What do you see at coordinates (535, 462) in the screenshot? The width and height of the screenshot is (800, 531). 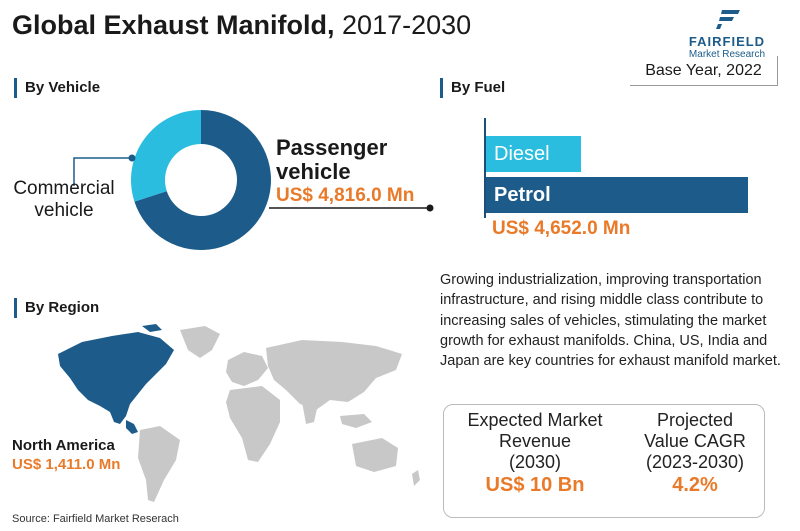 I see `stat-revenue-label-3: (2030)` at bounding box center [535, 462].